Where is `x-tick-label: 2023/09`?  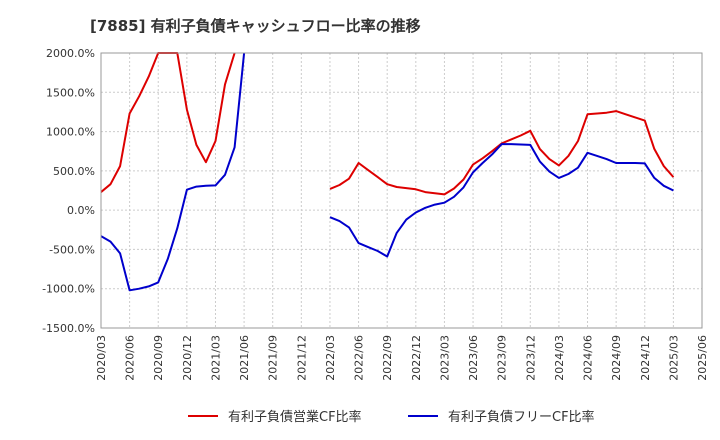
x-tick-label: 2023/09 is located at coordinates (502, 358).